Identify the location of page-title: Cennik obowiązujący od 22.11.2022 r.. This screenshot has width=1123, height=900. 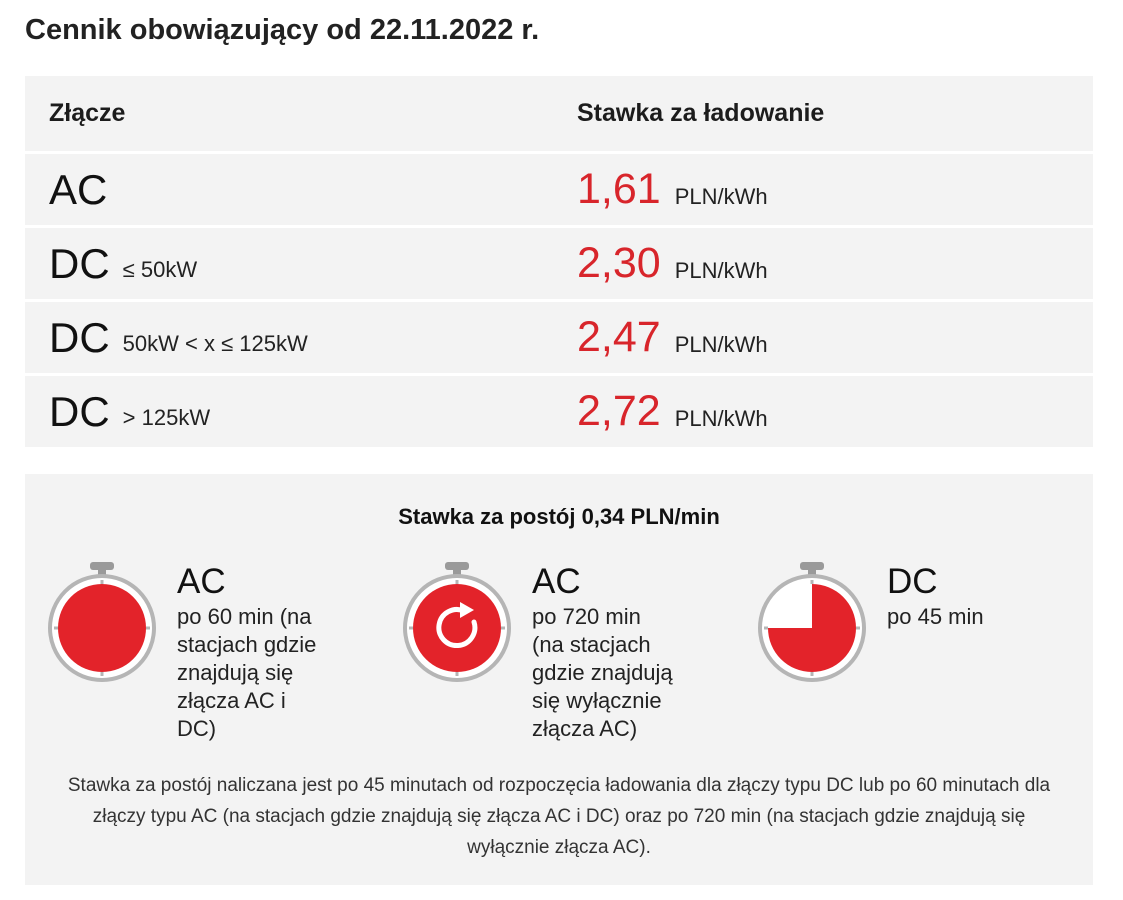
(282, 30).